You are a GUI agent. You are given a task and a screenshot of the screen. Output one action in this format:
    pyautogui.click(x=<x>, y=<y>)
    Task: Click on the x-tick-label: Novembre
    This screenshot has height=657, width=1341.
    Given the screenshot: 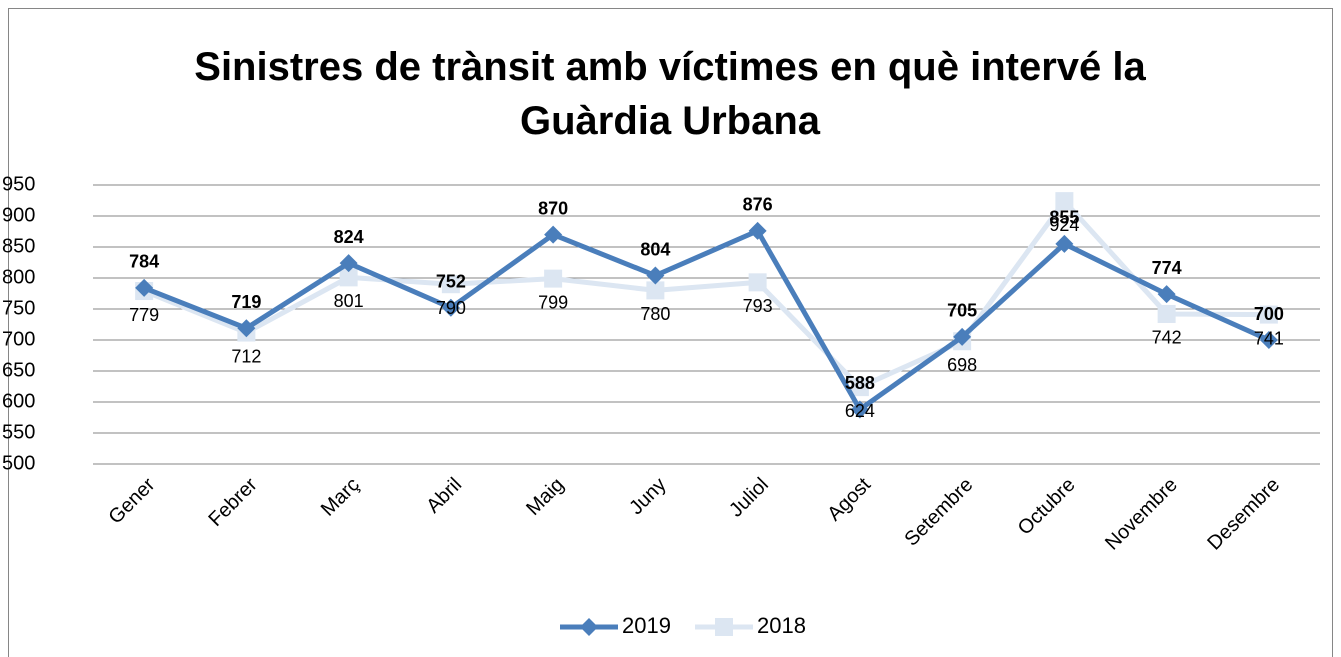 What is the action you would take?
    pyautogui.click(x=1141, y=514)
    